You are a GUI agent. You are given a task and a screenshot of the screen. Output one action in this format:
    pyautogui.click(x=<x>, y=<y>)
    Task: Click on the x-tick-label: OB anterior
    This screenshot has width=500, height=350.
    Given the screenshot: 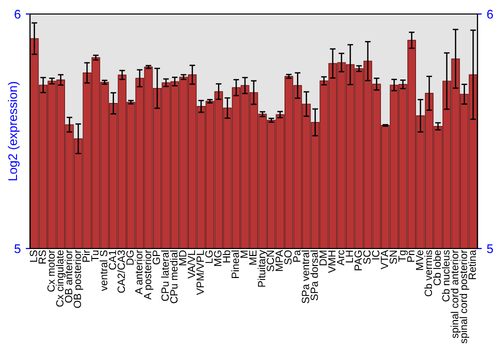 What is the action you would take?
    pyautogui.click(x=68, y=276)
    